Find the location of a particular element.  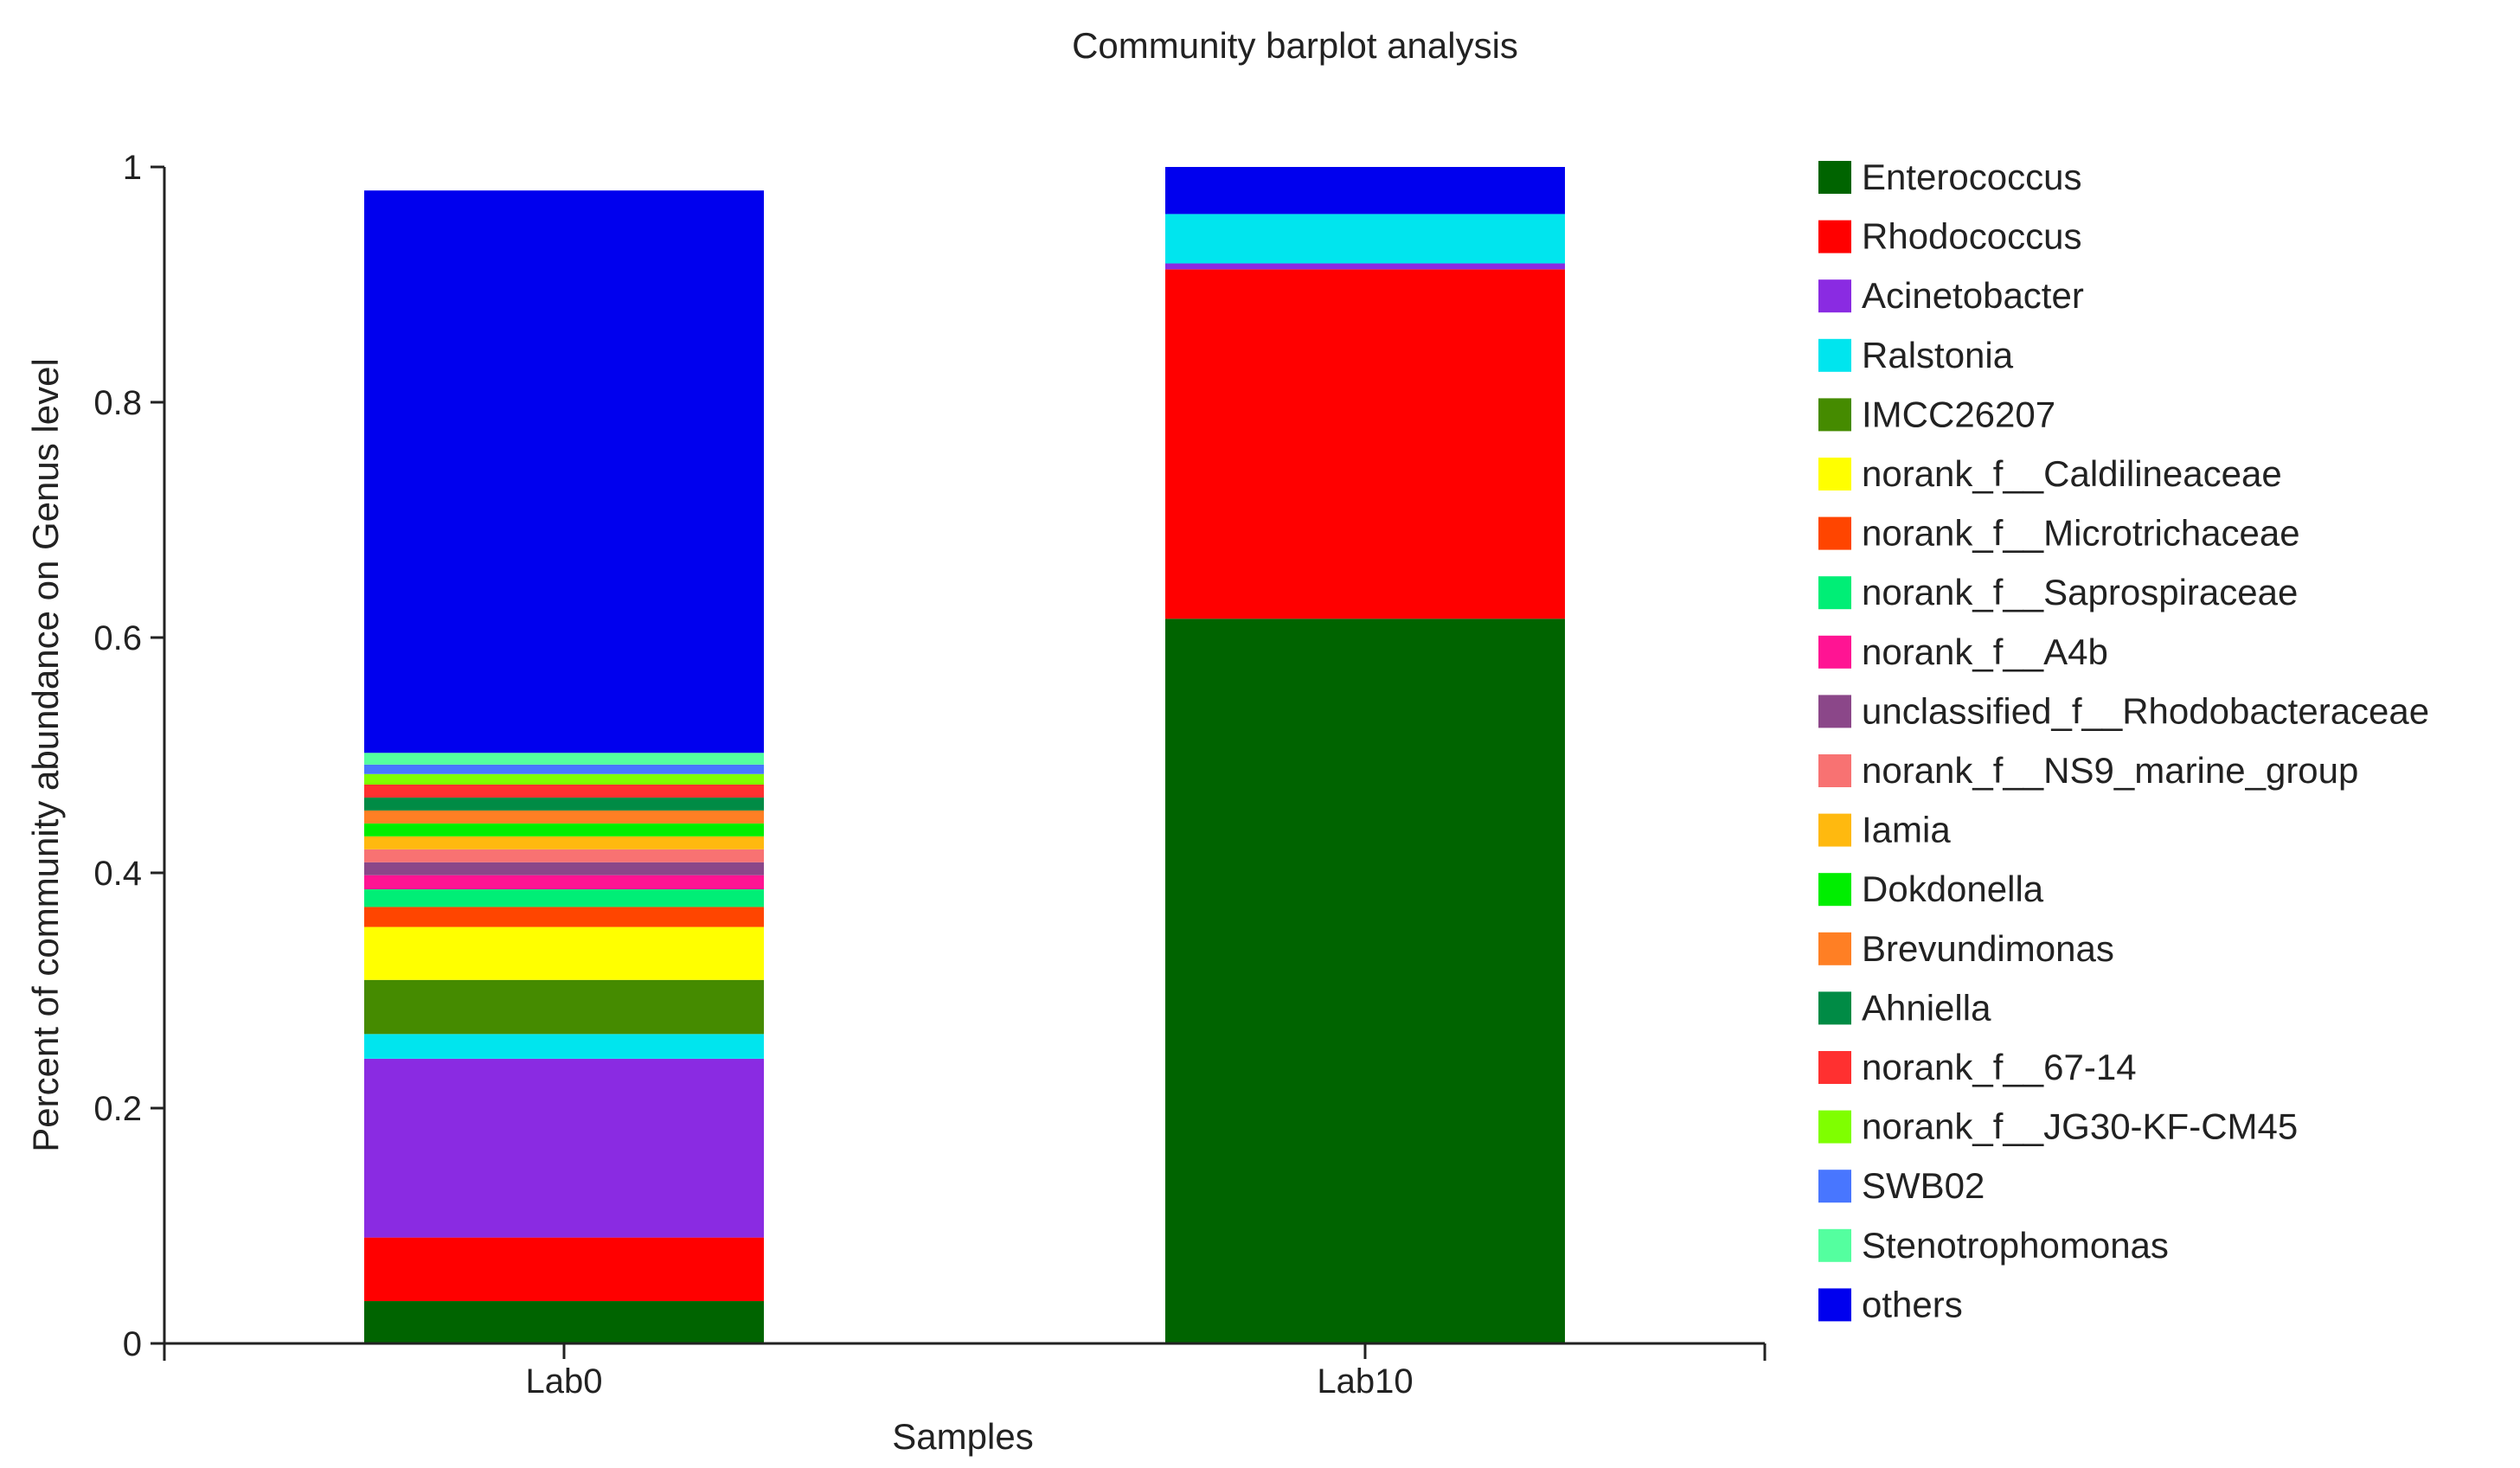

y-tick-label: 0 is located at coordinates (132, 1344).